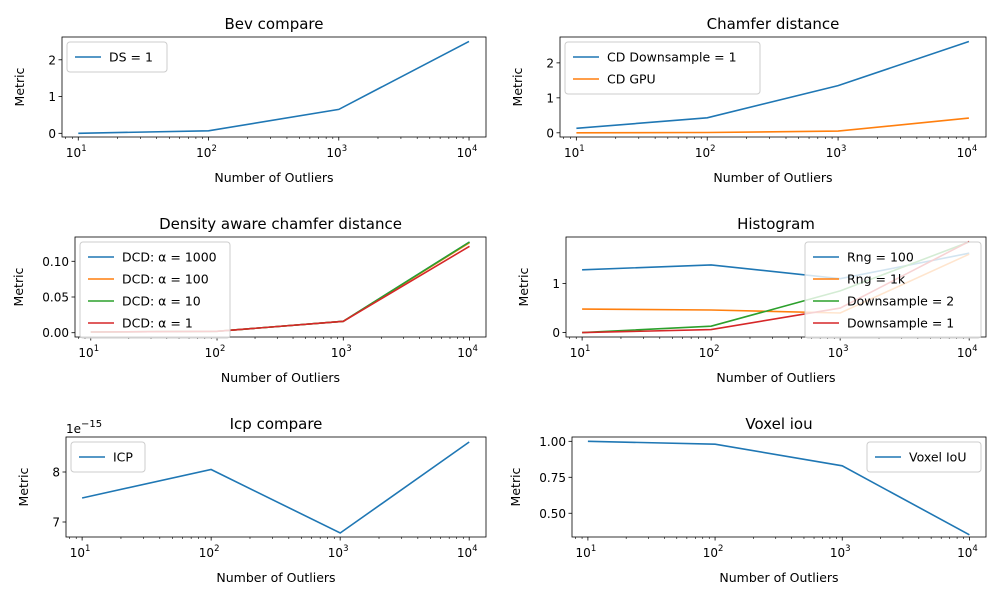 This screenshot has width=1000, height=604. What do you see at coordinates (631, 79) in the screenshot?
I see `legend-entry: CD GPU` at bounding box center [631, 79].